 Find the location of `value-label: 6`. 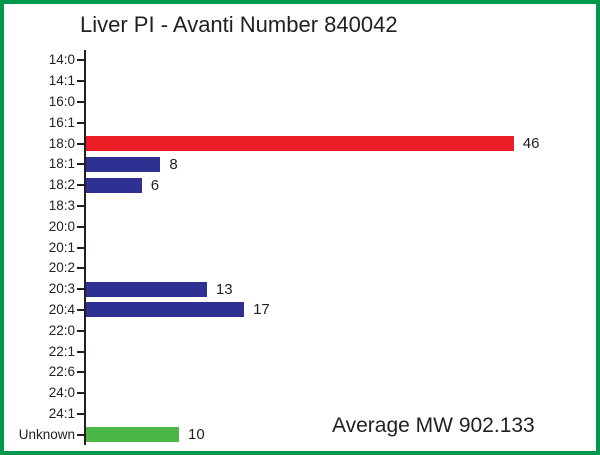

value-label: 6 is located at coordinates (155, 185).